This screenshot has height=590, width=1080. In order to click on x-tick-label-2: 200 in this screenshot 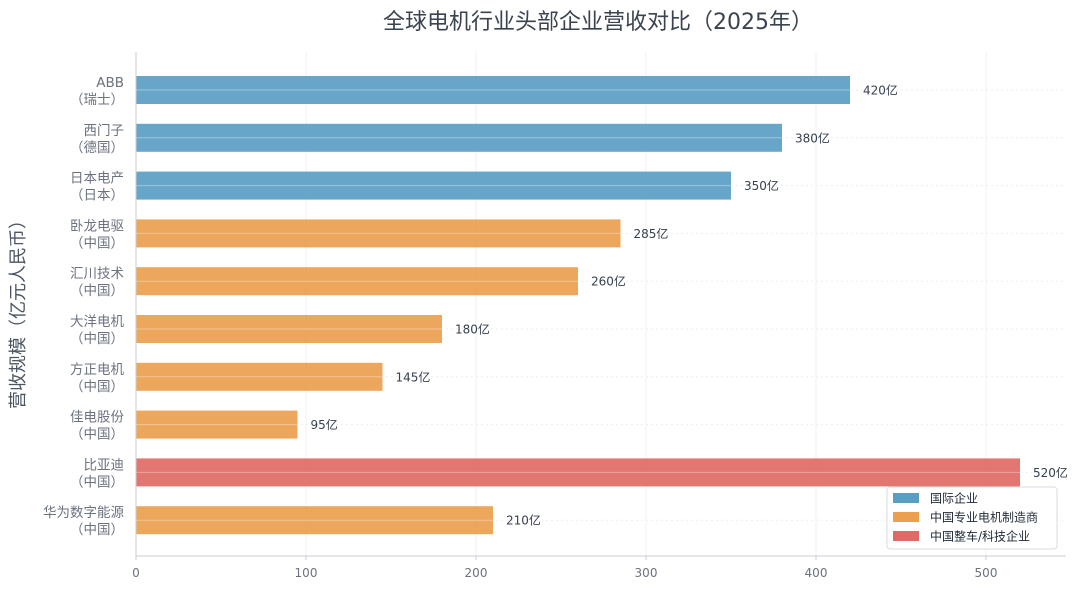, I will do `click(476, 573)`.